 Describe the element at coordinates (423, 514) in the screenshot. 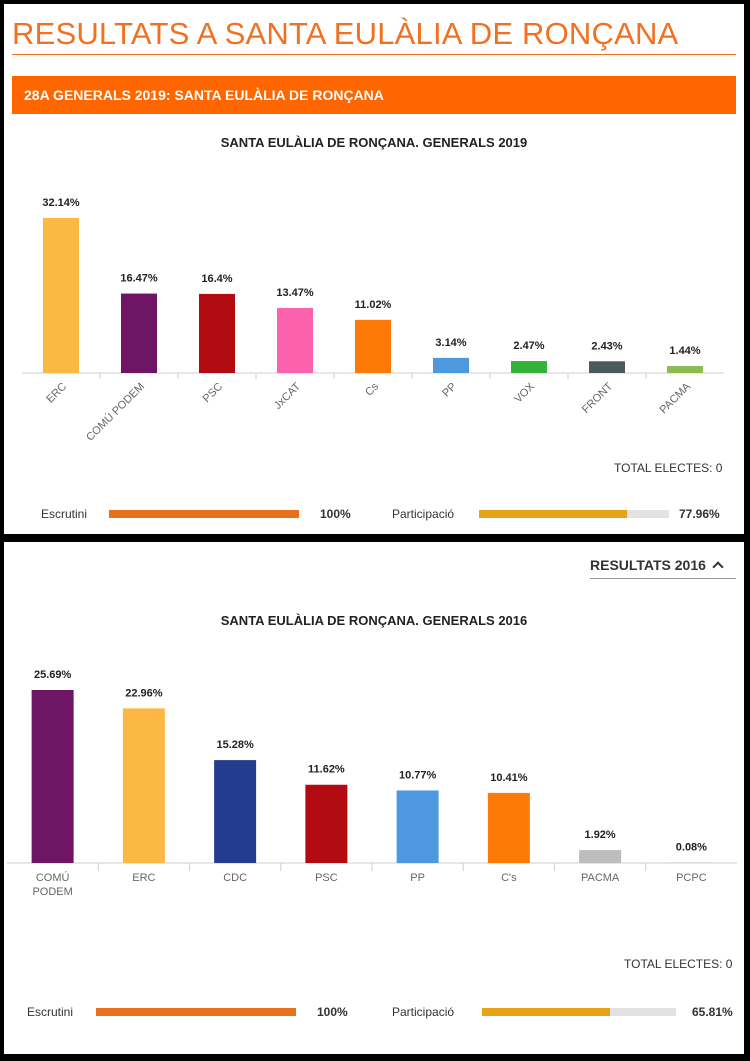

I see `participacio-label-2019: Participació` at that location.